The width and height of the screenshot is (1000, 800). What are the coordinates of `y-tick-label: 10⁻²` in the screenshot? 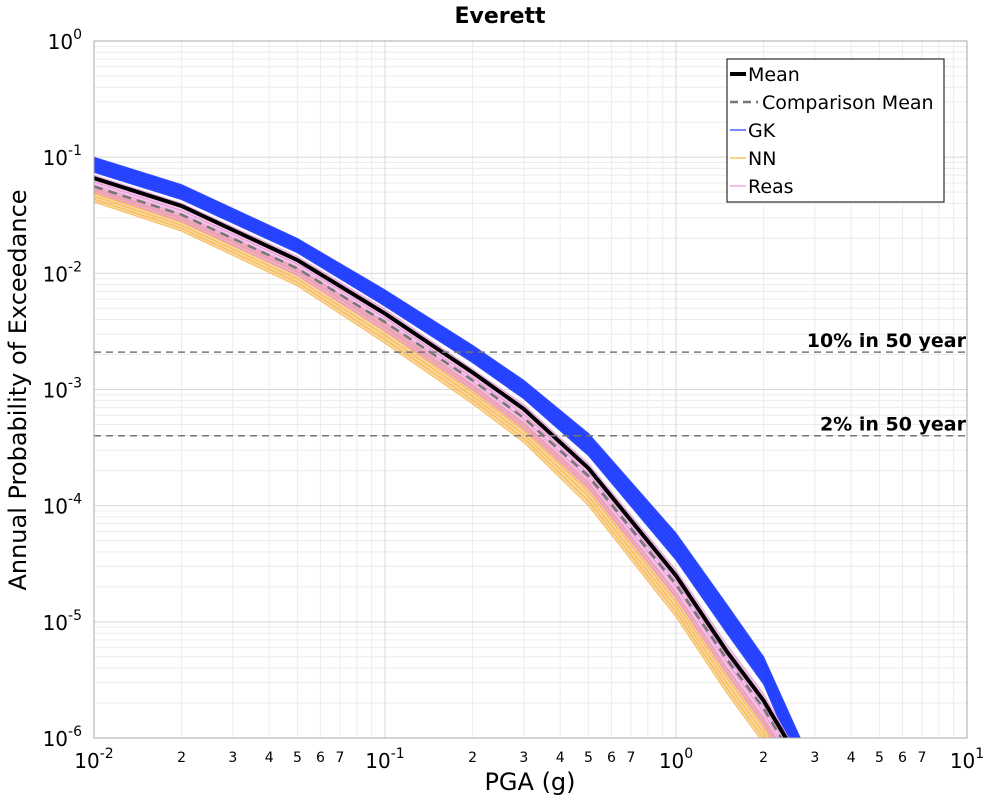 It's located at (62, 272).